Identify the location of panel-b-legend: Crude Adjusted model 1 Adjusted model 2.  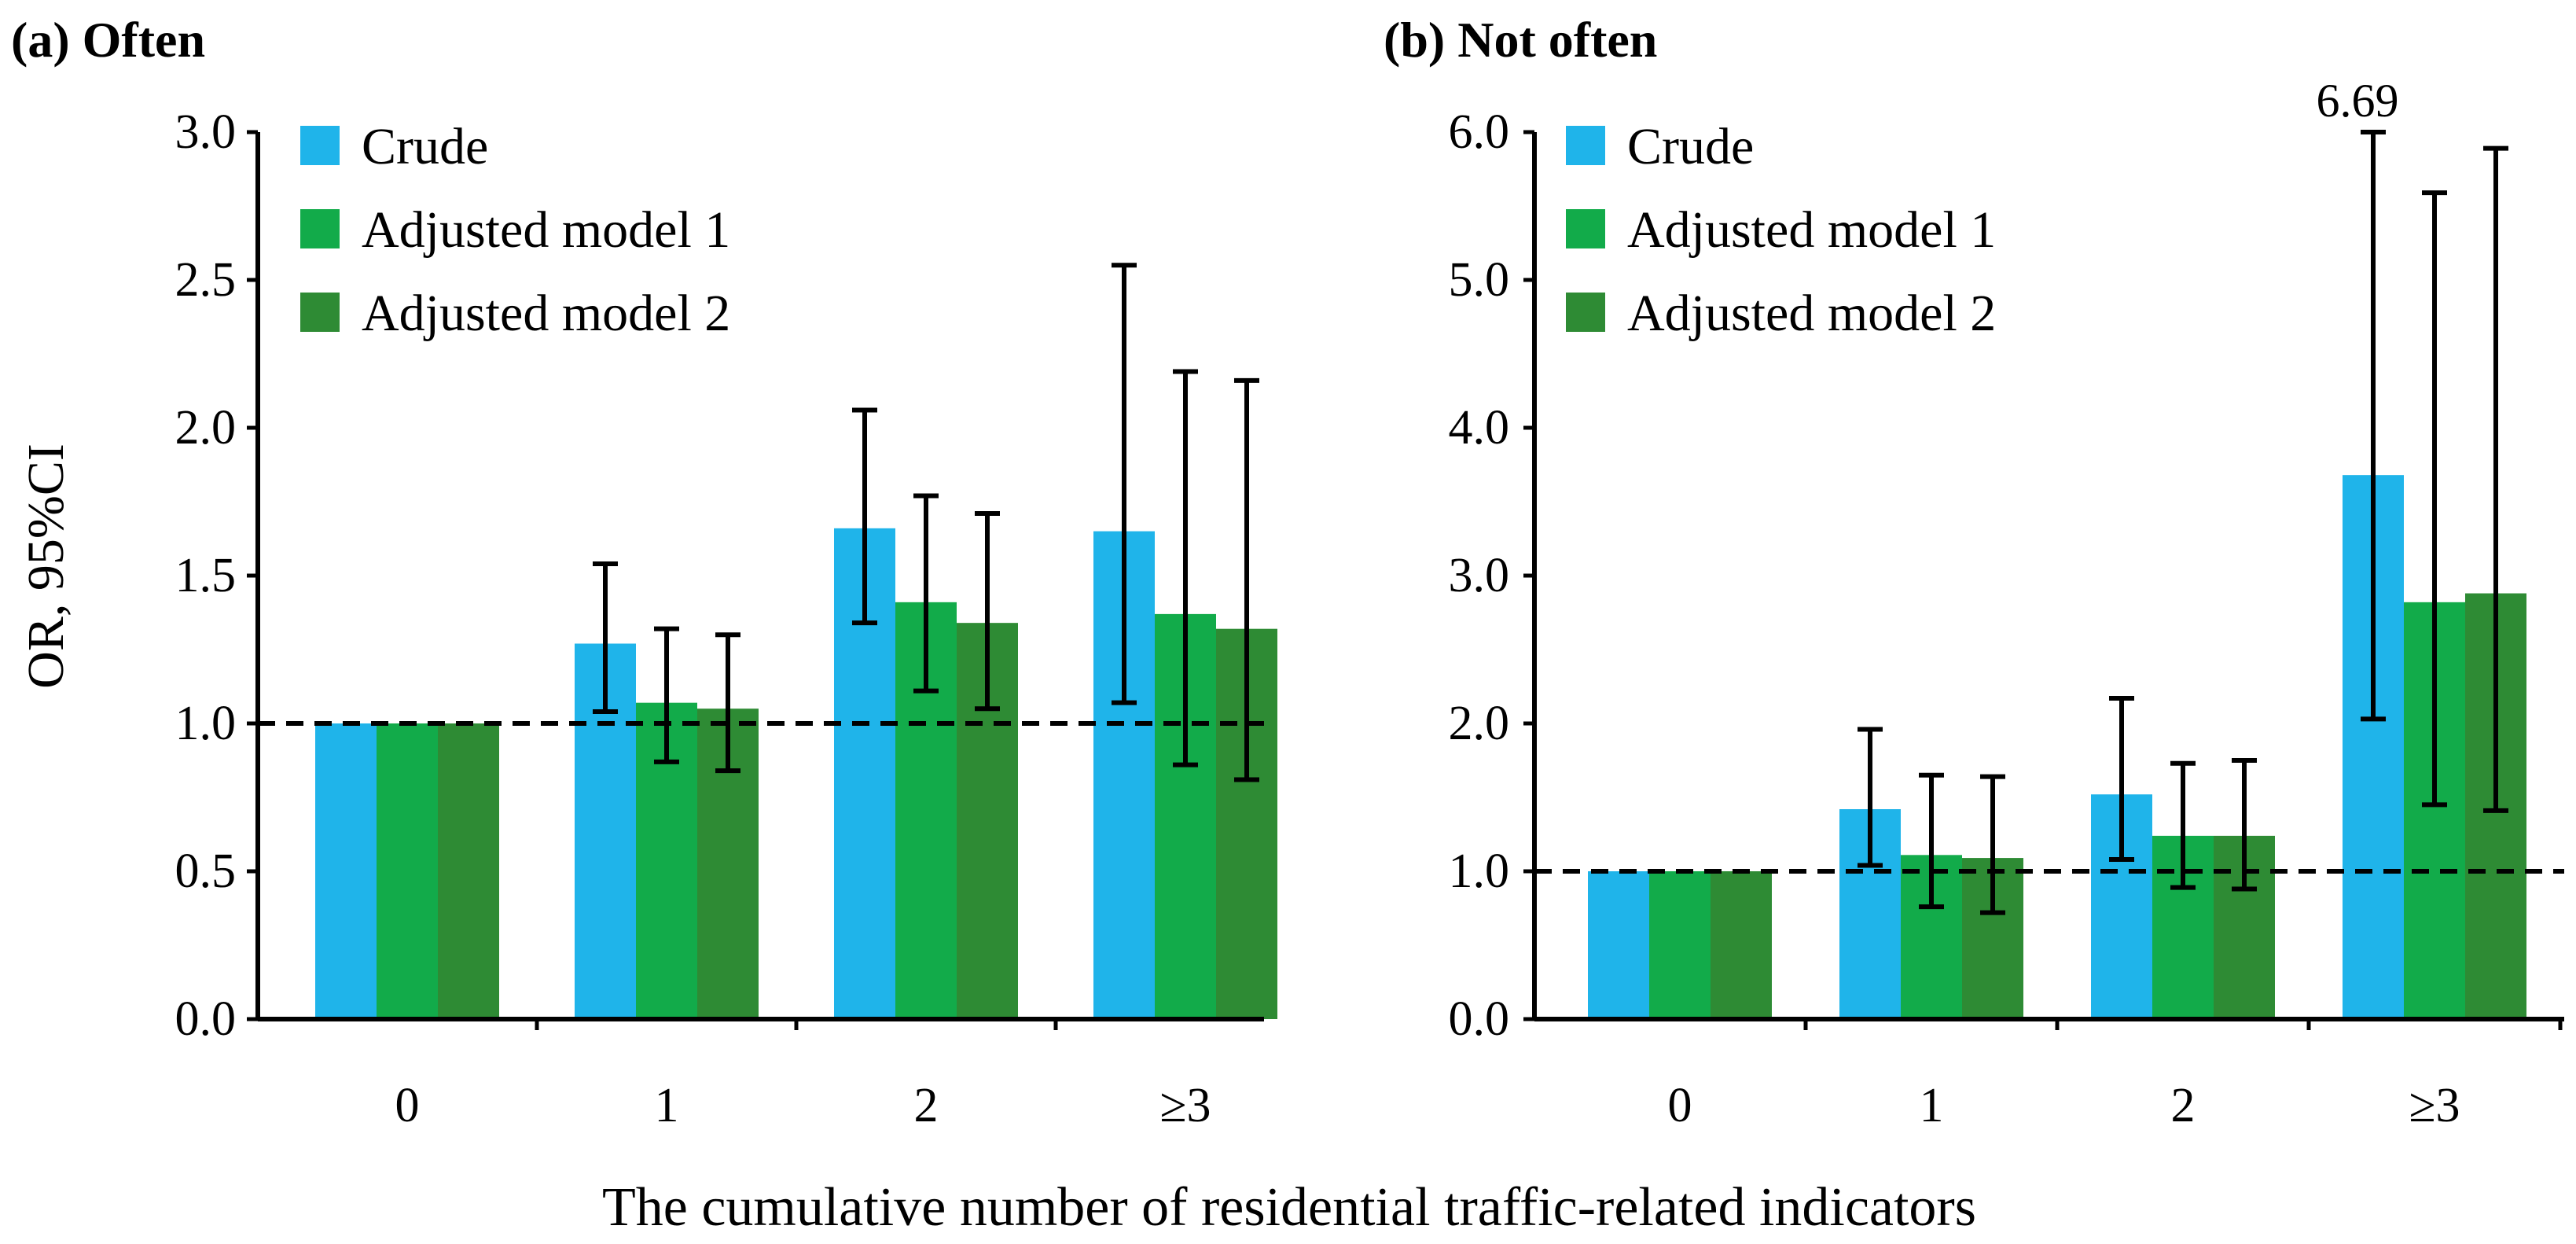
(1781, 230).